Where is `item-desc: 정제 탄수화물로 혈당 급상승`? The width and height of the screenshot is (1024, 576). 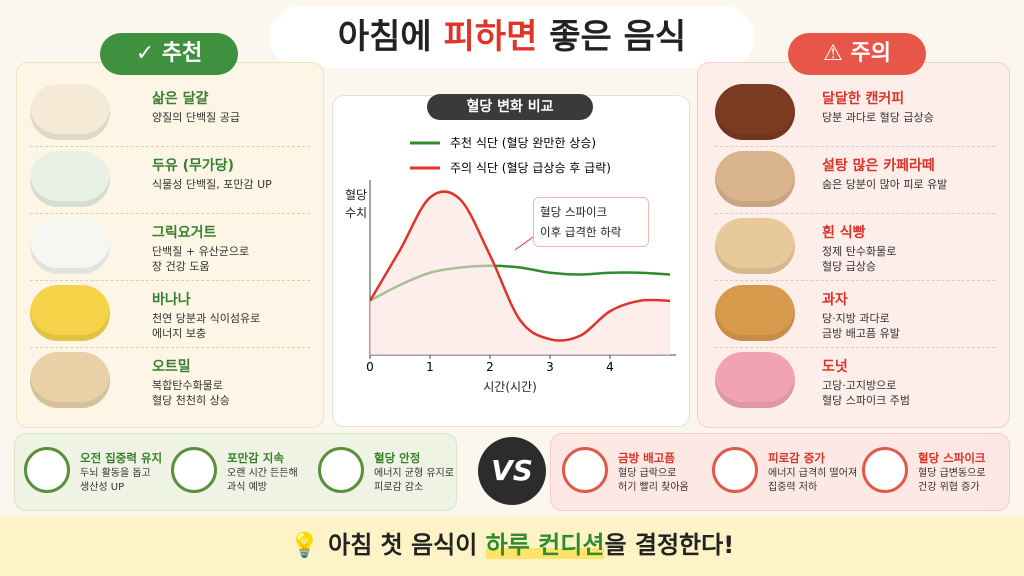
item-desc: 정제 탄수화물로 혈당 급상승 is located at coordinates (859, 259).